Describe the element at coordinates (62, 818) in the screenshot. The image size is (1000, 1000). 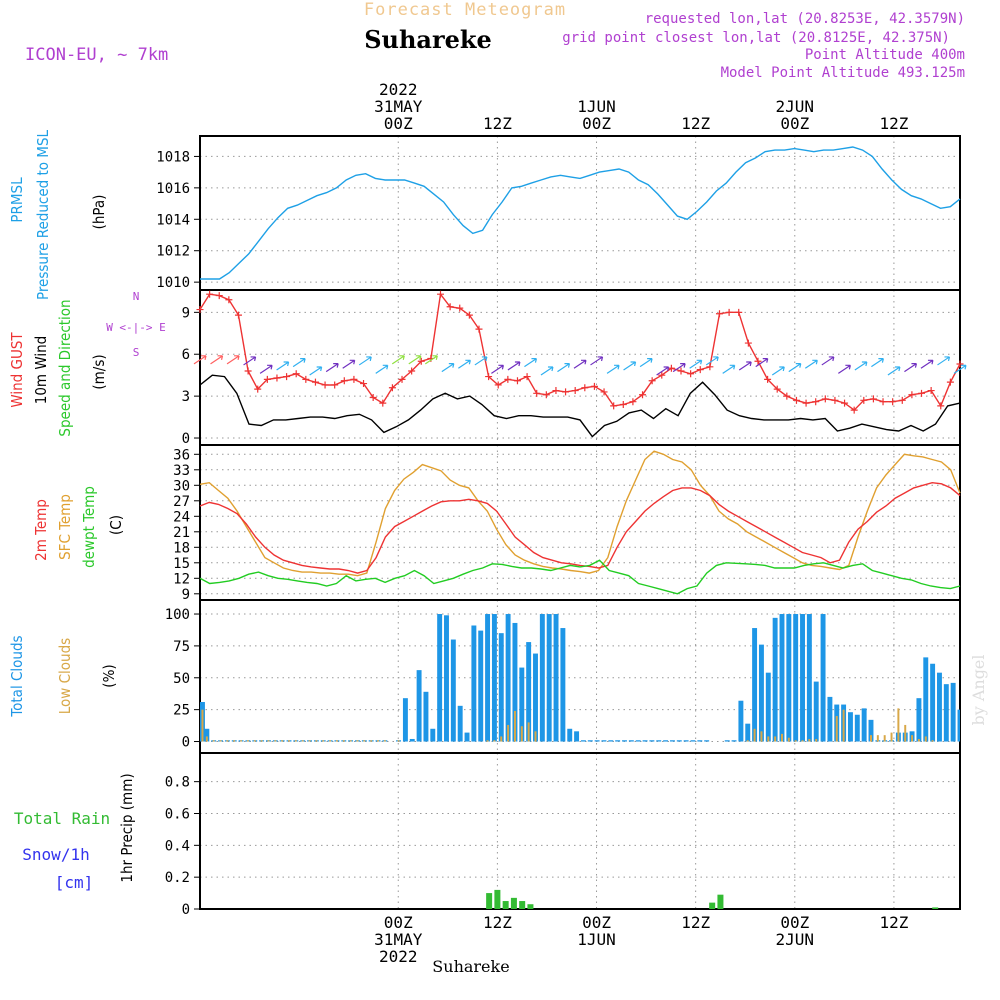
I see `rain-label: Total Rain` at that location.